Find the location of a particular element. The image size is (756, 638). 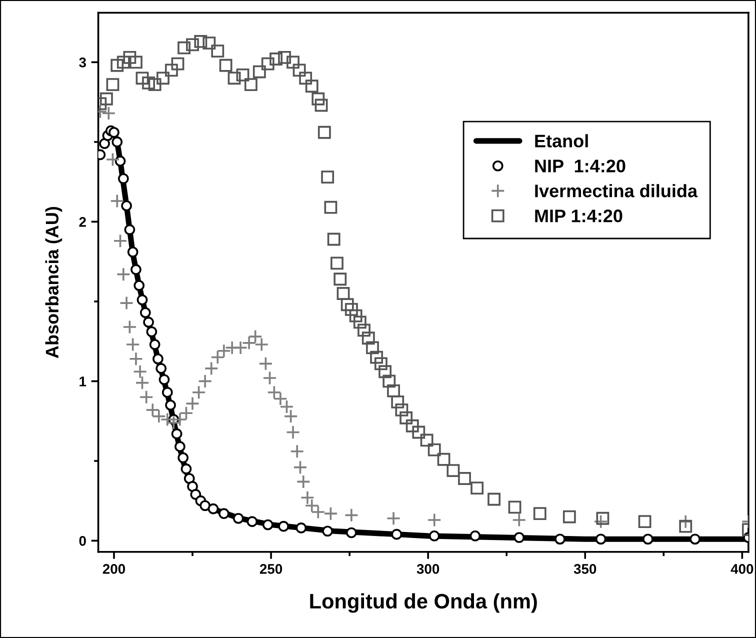

legend-label: Ivermectina diluida is located at coordinates (616, 191).